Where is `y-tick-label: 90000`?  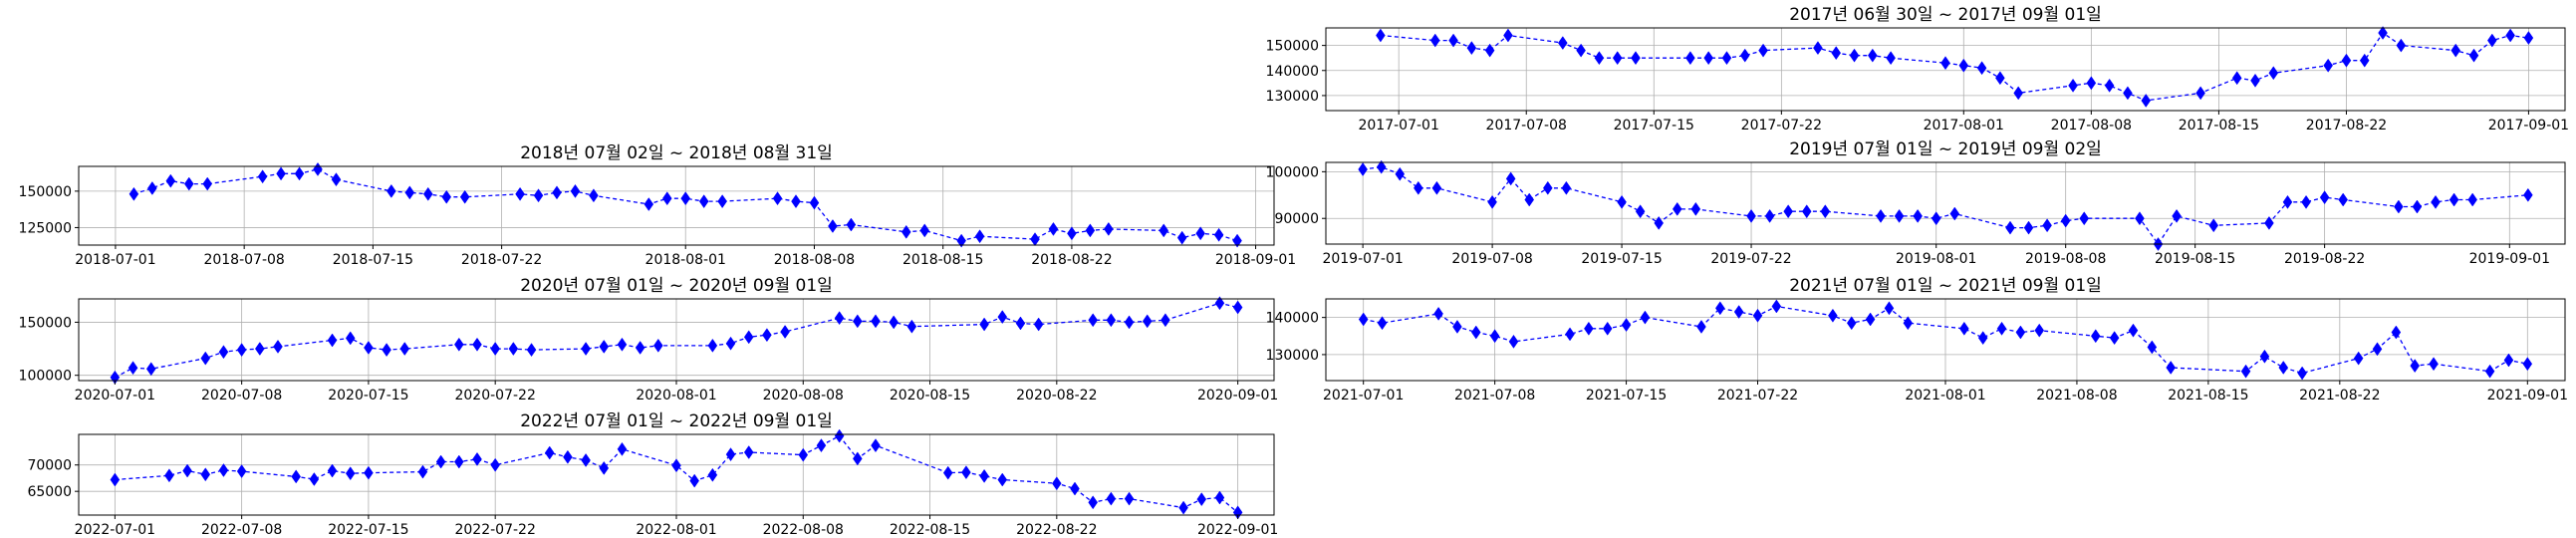
y-tick-label: 90000 is located at coordinates (1296, 219).